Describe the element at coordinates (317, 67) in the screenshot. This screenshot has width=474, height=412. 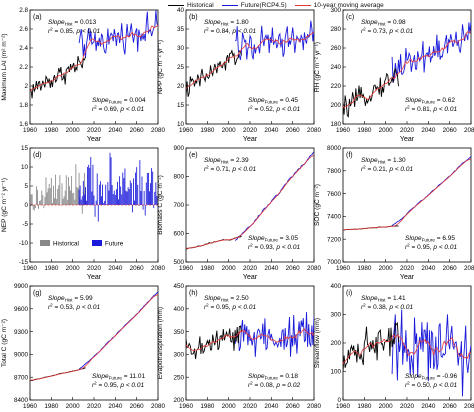
I see `y-axis-label: RH (gC m⁻² yr⁻¹)` at that location.